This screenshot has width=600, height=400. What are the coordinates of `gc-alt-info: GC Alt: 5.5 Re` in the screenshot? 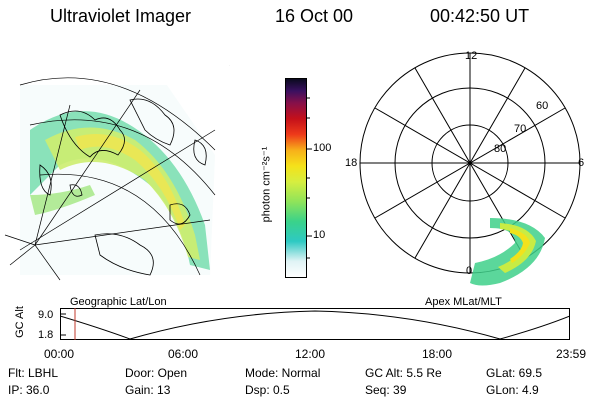 It's located at (403, 373).